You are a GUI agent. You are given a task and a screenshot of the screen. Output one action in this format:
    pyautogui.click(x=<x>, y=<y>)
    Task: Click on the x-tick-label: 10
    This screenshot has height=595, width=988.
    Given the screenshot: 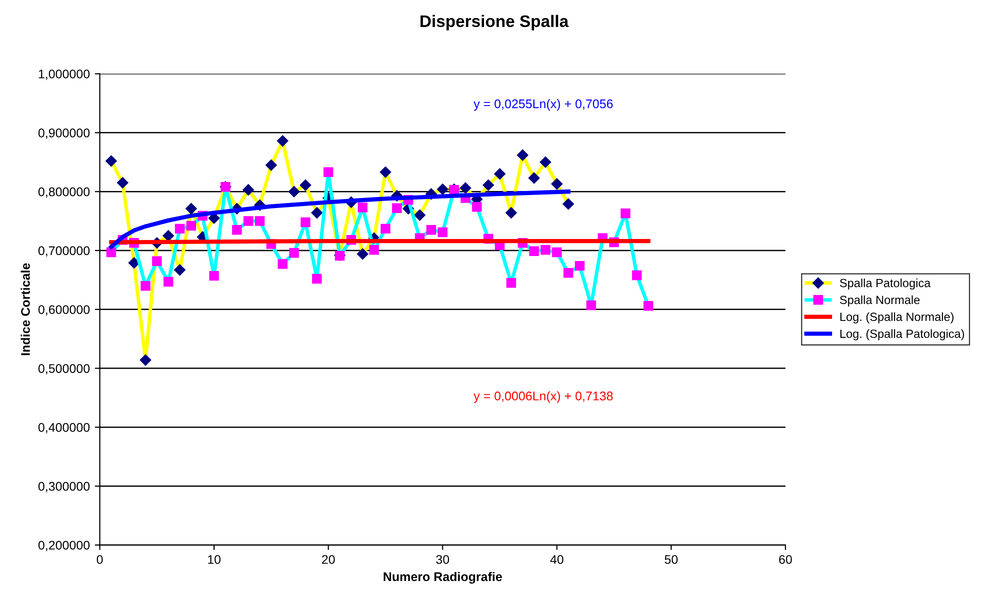 What is the action you would take?
    pyautogui.click(x=214, y=559)
    